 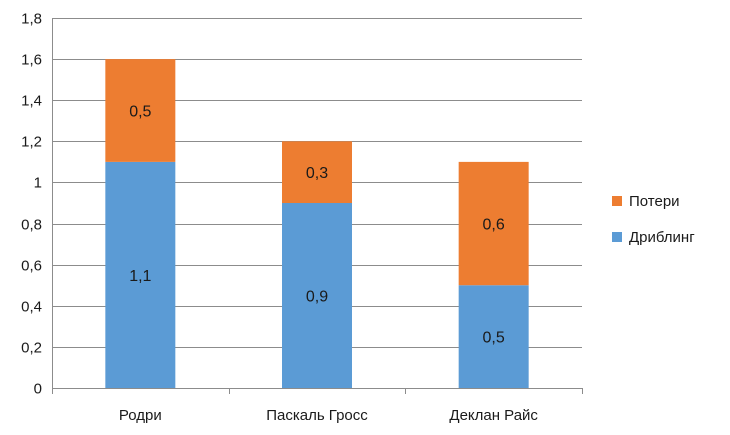 I want to click on data-label: 0,6, so click(x=494, y=225).